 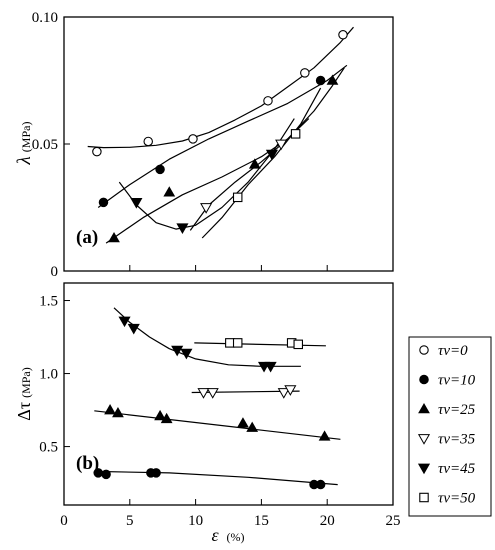 What do you see at coordinates (45, 18) in the screenshot?
I see `panel-a-ytick-label: 0.10` at bounding box center [45, 18].